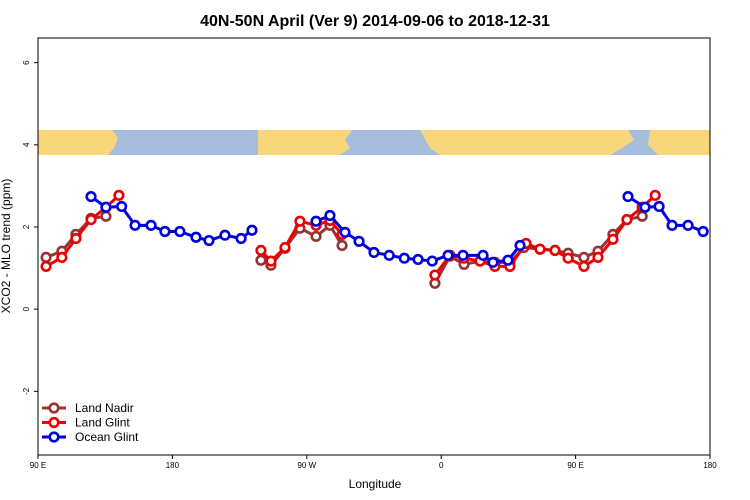 The height and width of the screenshot is (500, 750). Describe the element at coordinates (26, 144) in the screenshot. I see `y-tick-label: 4` at that location.